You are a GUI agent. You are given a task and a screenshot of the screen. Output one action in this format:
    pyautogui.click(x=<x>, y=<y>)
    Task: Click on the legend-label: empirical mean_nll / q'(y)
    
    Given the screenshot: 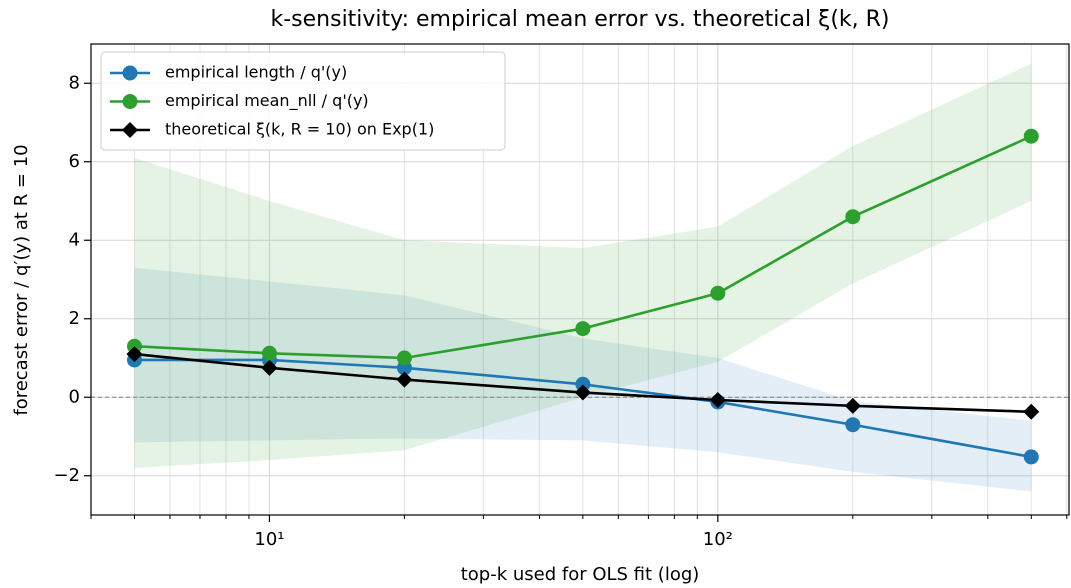 What is the action you would take?
    pyautogui.click(x=267, y=101)
    